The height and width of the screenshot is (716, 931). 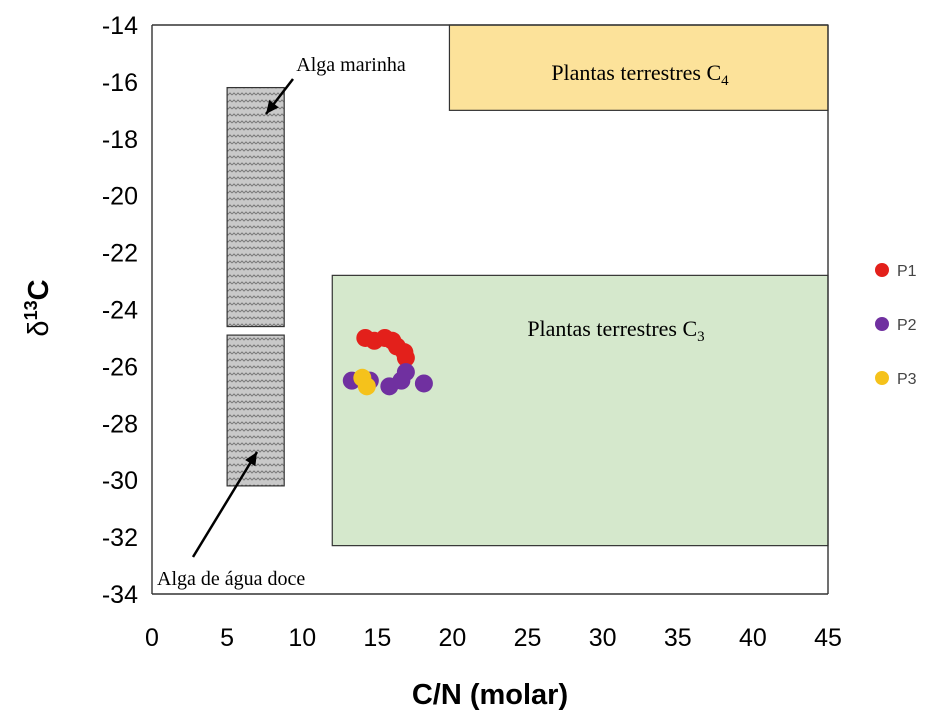 What do you see at coordinates (701, 337) in the screenshot?
I see `region-label-1-subscript: 3` at bounding box center [701, 337].